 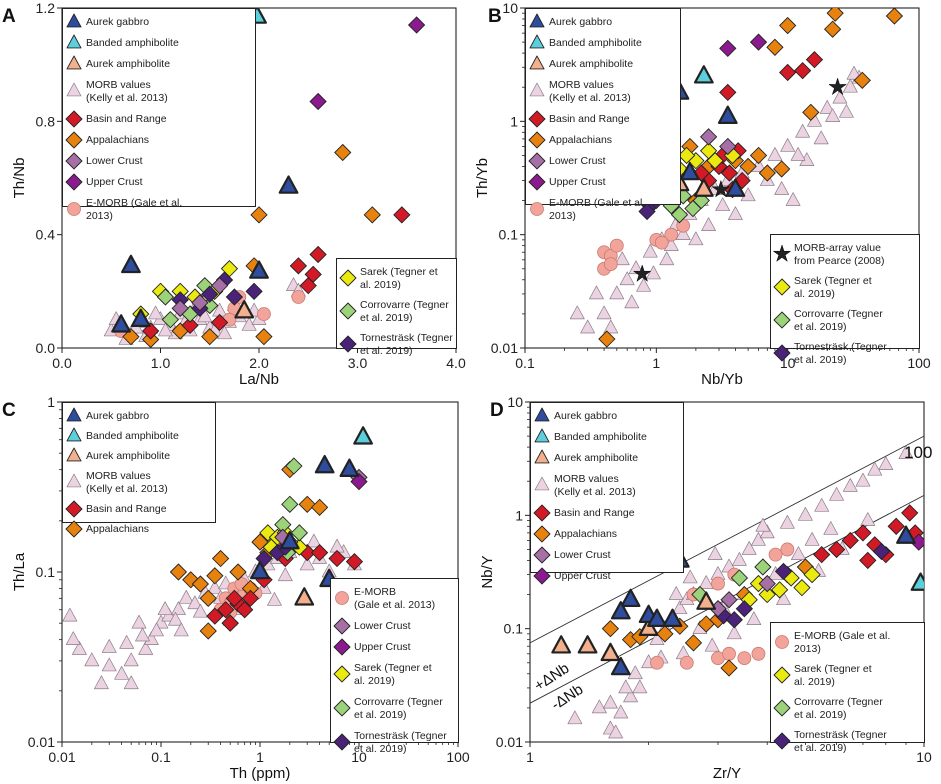 I want to click on legend-main-B-marker-basin_range, so click(x=537, y=119).